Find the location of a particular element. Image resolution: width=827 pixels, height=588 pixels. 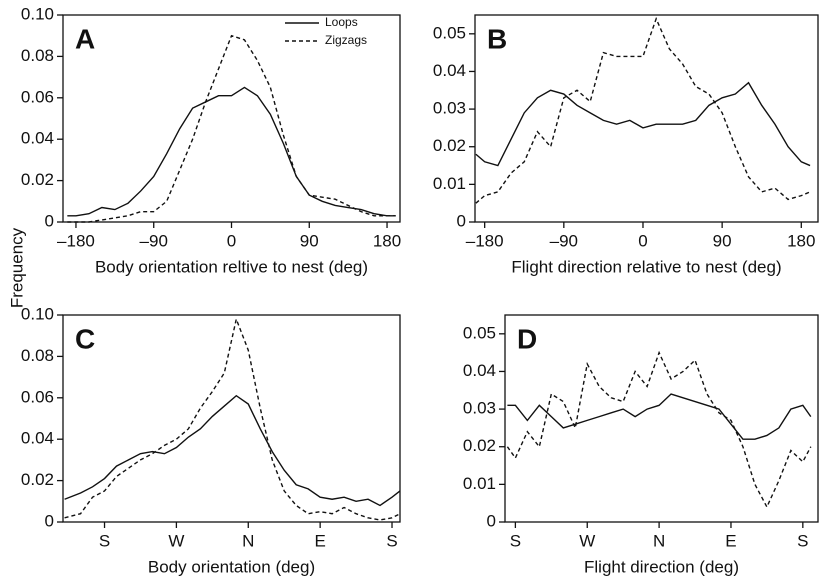

legend-label: Zigzags is located at coordinates (346, 40).